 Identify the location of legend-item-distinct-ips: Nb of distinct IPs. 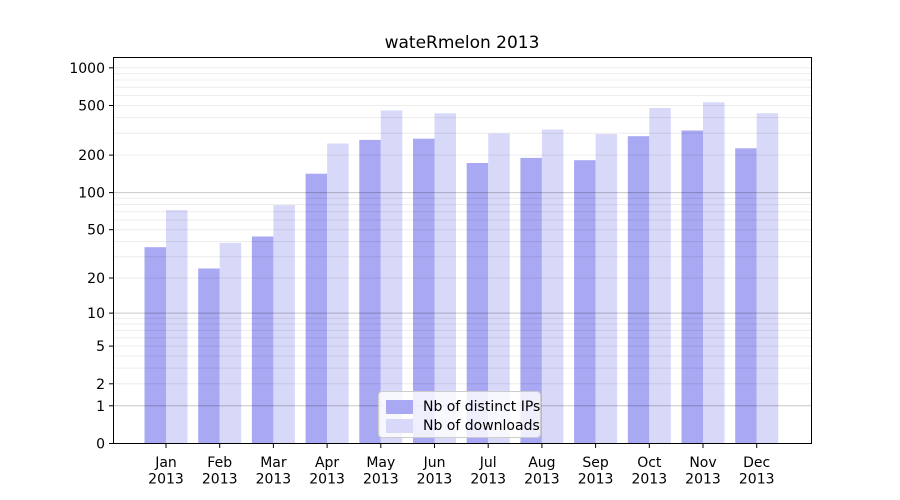
(463, 406).